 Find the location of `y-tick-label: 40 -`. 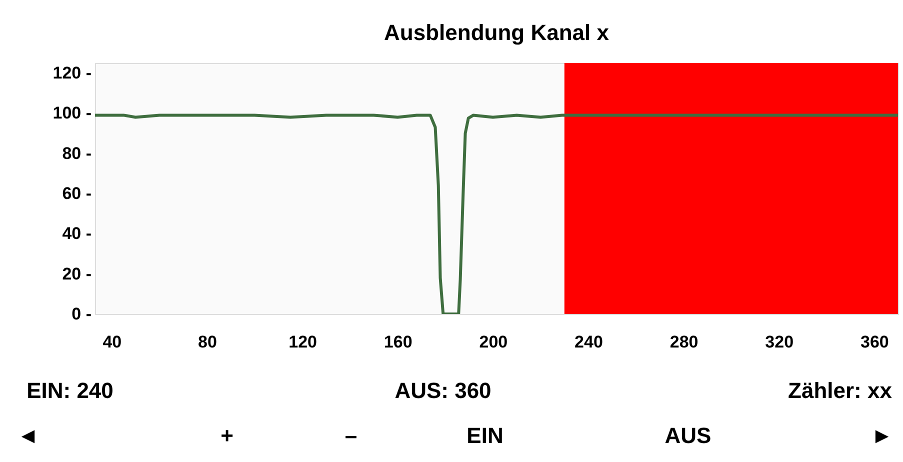

y-tick-label: 40 - is located at coordinates (77, 234).